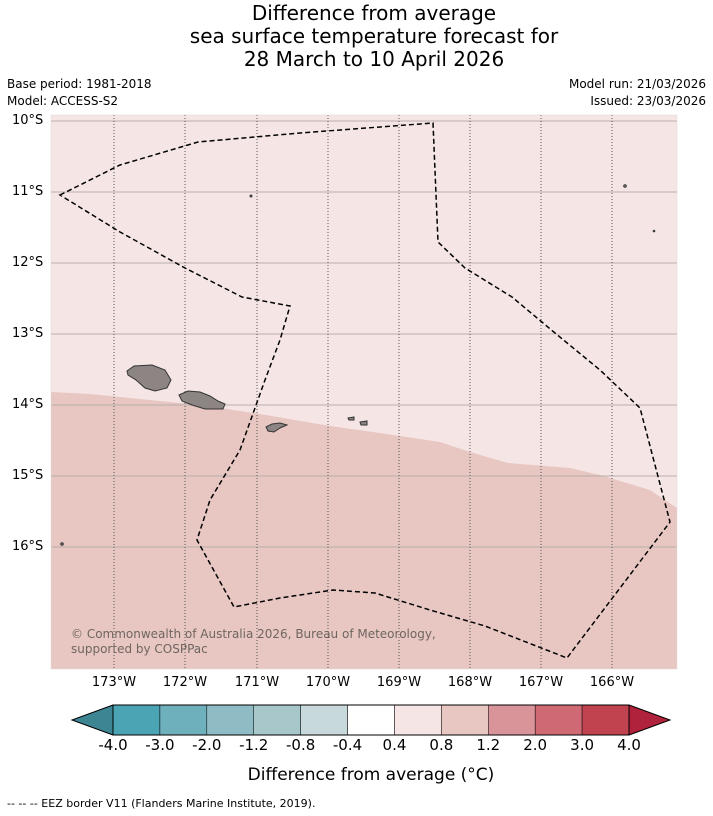 Image resolution: width=713 pixels, height=816 pixels. I want to click on lat-label-13s: 13°S, so click(28, 333).